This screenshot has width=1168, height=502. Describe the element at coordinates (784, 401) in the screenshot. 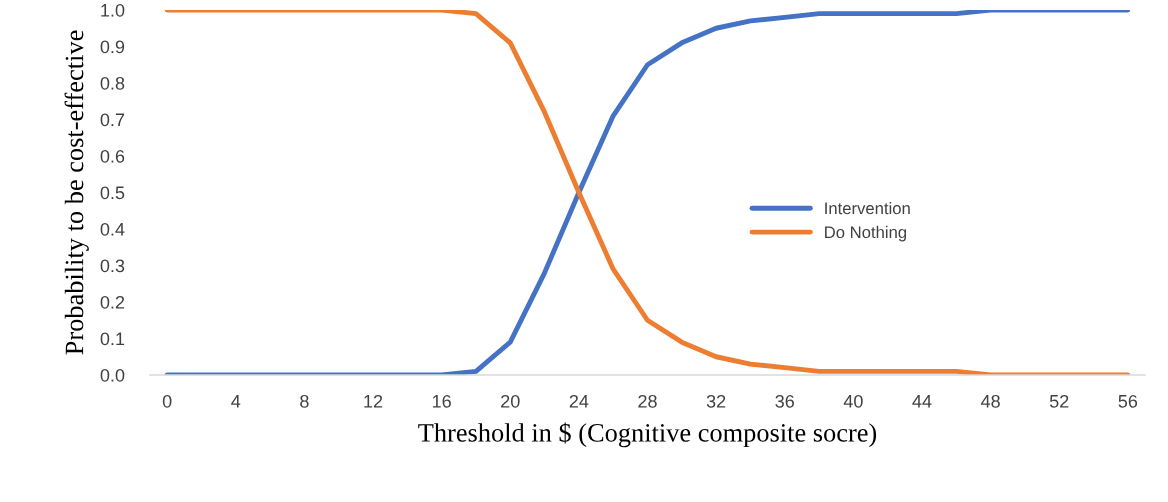

I see `x-tick-label: 36` at that location.